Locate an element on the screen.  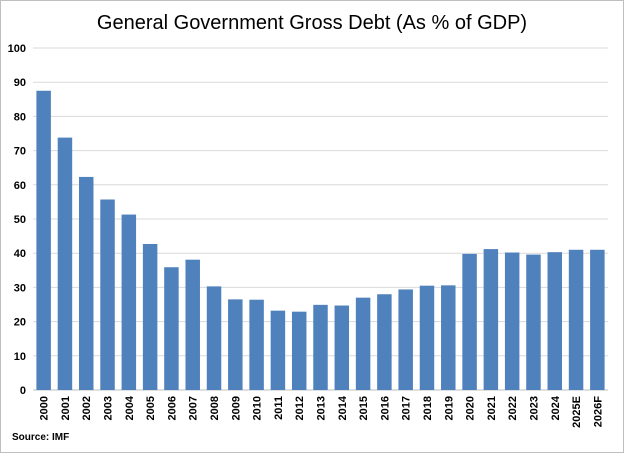
x-tick-label: 2014 is located at coordinates (343, 407).